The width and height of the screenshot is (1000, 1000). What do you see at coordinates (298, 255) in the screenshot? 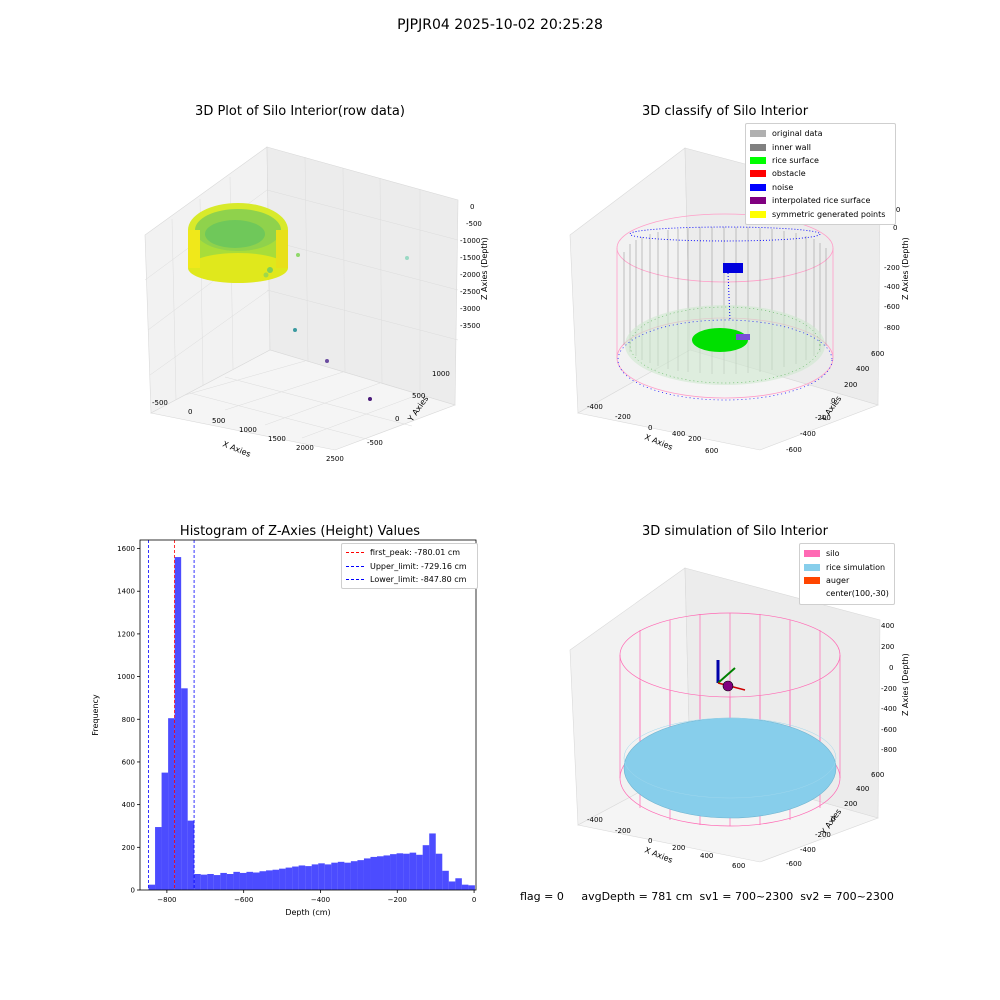
I see `raw-outlier-point` at bounding box center [298, 255].